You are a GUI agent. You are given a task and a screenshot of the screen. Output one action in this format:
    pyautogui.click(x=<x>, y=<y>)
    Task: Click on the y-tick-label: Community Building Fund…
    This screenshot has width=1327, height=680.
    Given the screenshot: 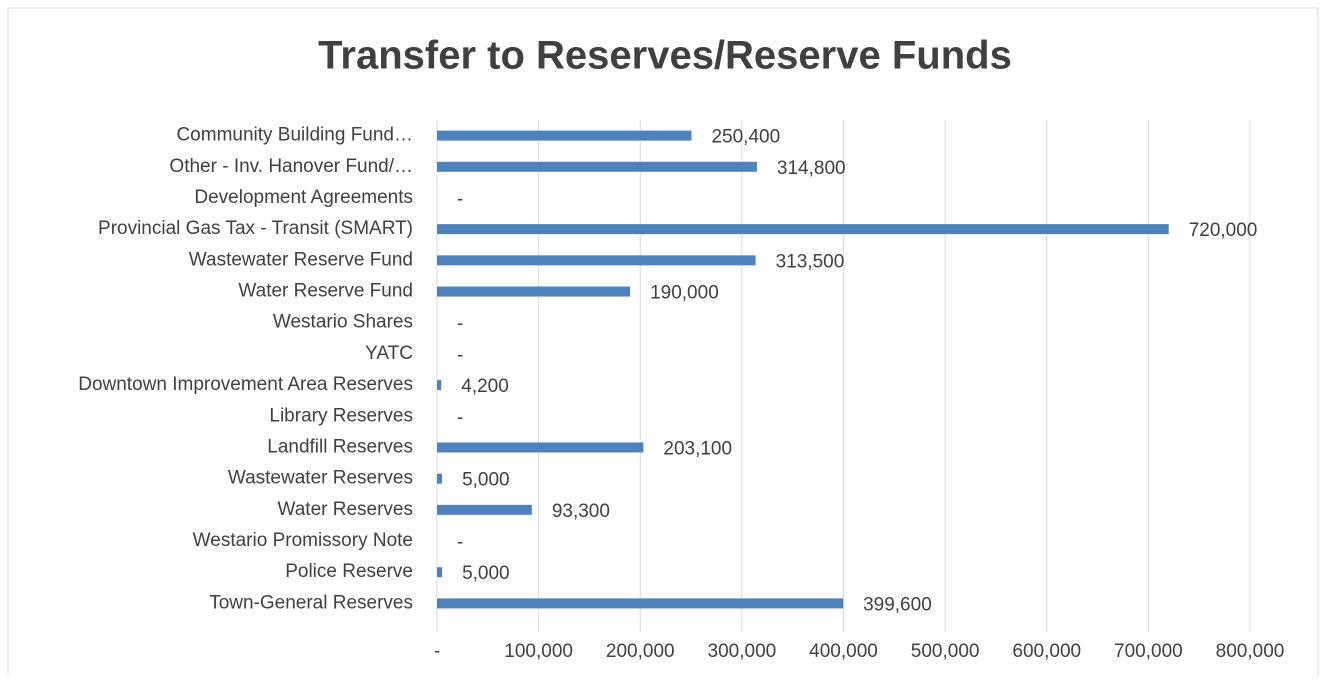 What is the action you would take?
    pyautogui.click(x=294, y=135)
    